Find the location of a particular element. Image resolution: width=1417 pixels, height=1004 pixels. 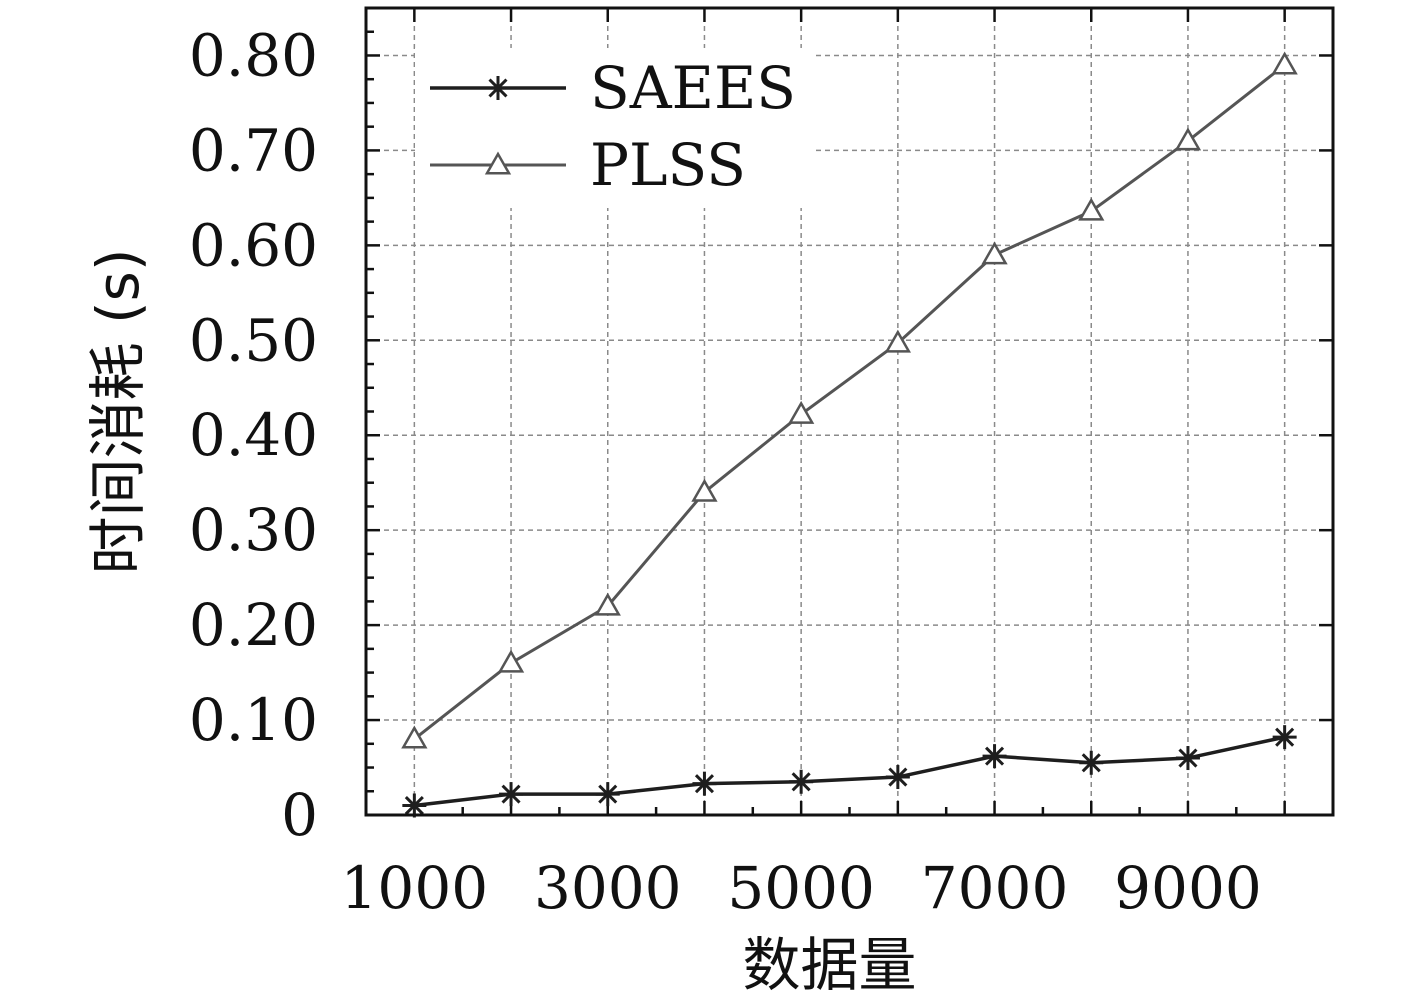

legend-background is located at coordinates (615, 128).